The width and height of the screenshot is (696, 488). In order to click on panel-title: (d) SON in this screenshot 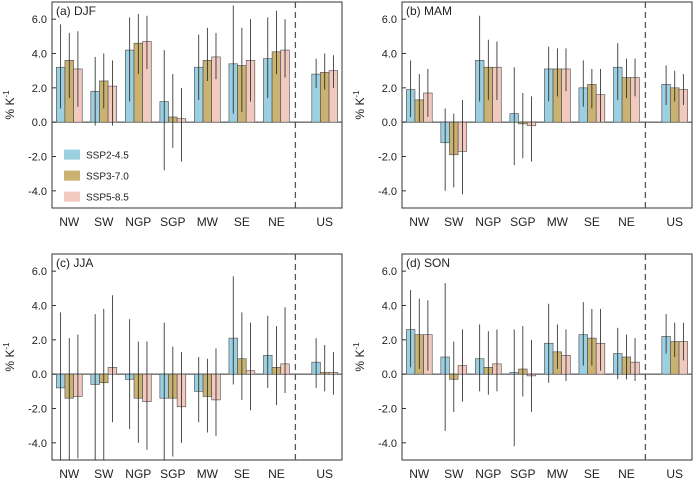, I will do `click(428, 263)`.